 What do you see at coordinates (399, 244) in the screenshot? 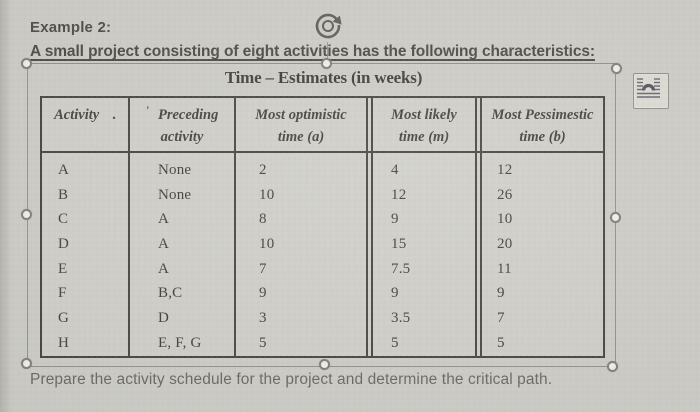
I see `cell-value: 15` at bounding box center [399, 244].